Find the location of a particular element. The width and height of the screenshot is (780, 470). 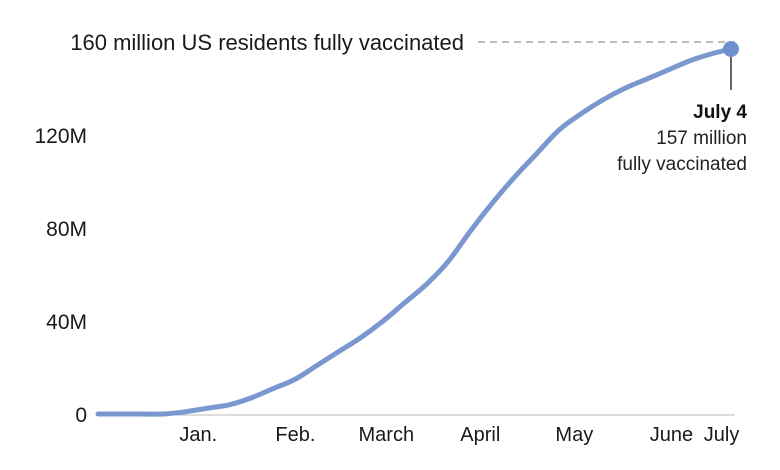

endpoint-dot is located at coordinates (731, 48).